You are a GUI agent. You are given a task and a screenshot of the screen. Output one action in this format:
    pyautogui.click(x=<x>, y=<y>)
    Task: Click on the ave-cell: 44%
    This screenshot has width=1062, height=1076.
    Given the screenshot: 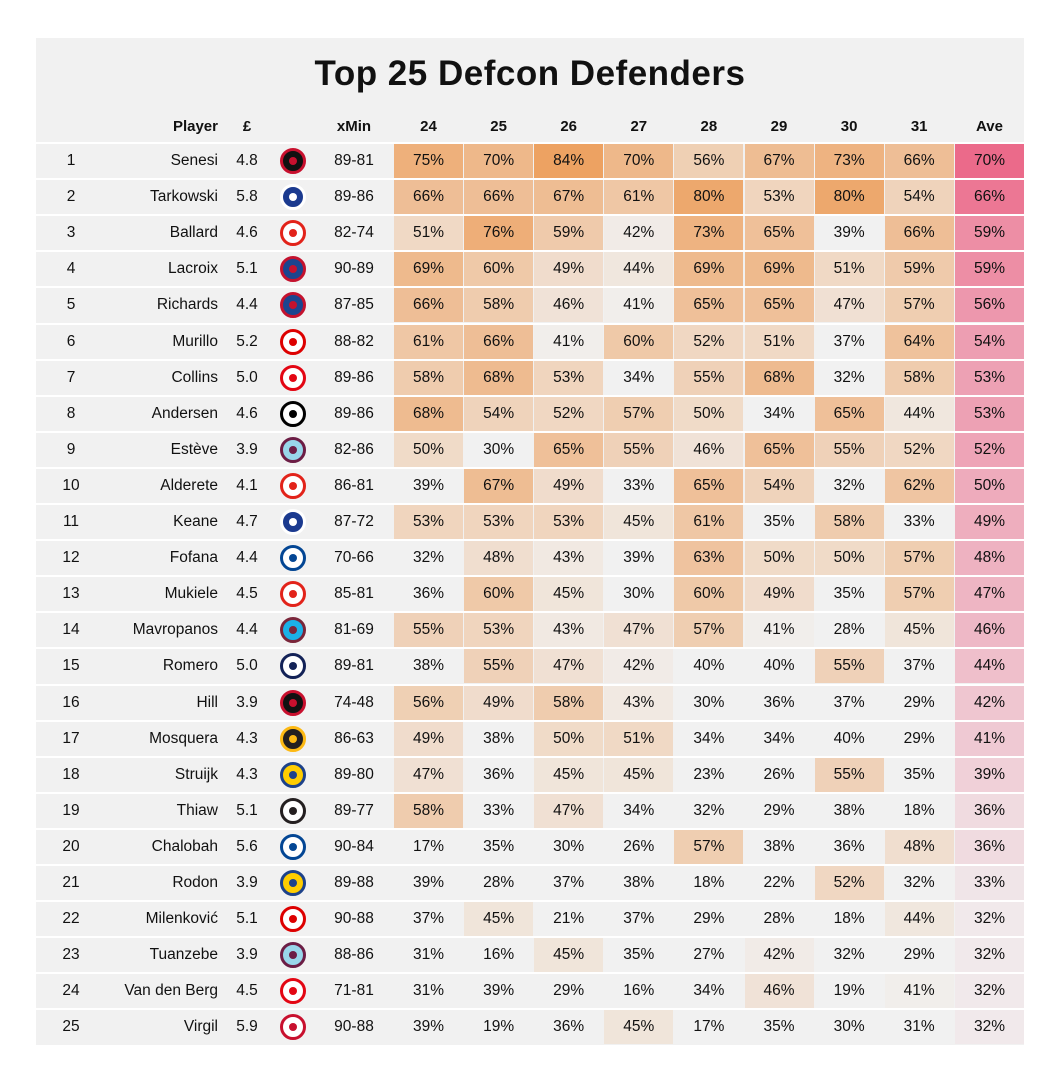 What is the action you would take?
    pyautogui.click(x=989, y=666)
    